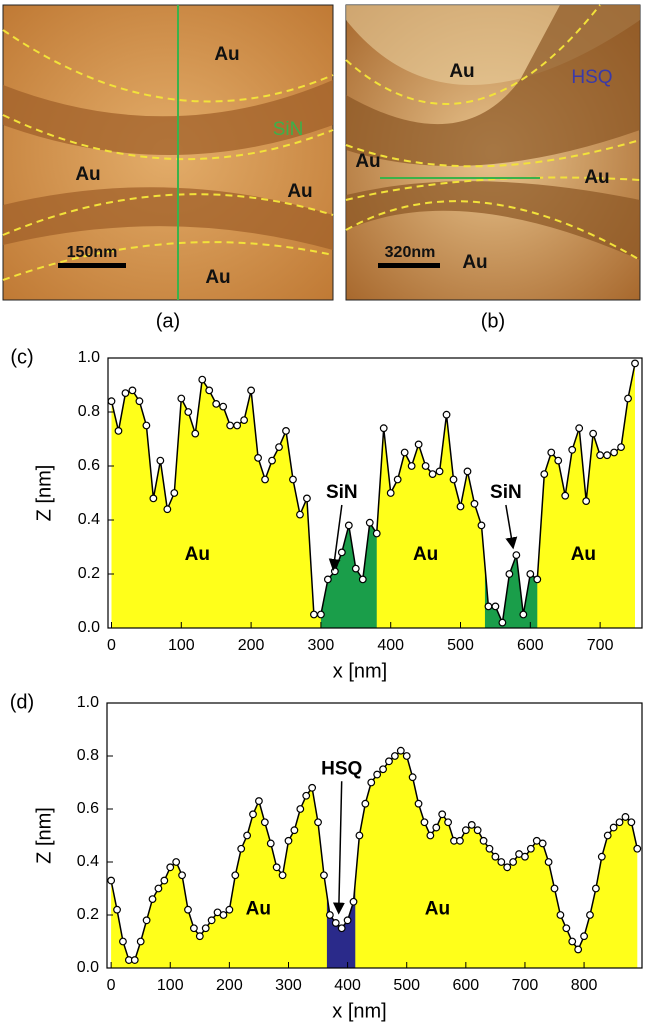  I want to click on annotation: HSQ, so click(341, 768).